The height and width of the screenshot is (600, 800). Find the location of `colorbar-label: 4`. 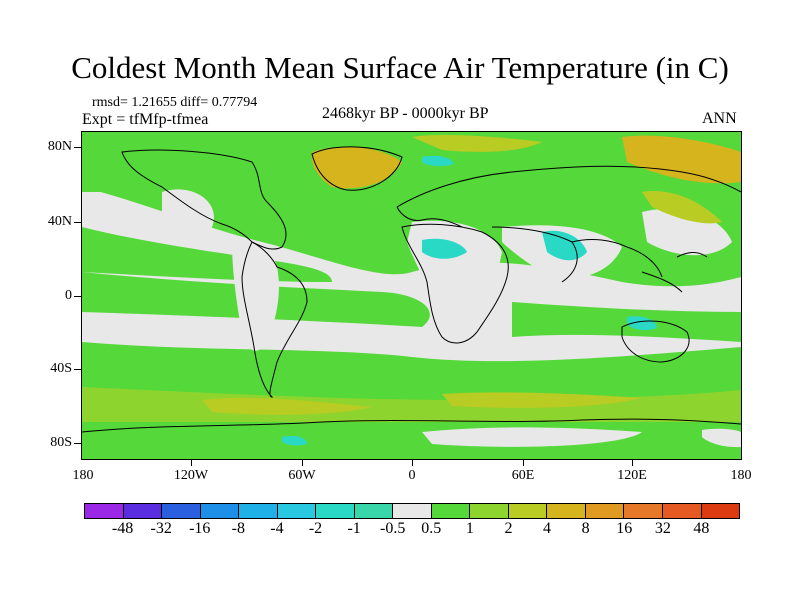

colorbar-label: 4 is located at coordinates (547, 528).